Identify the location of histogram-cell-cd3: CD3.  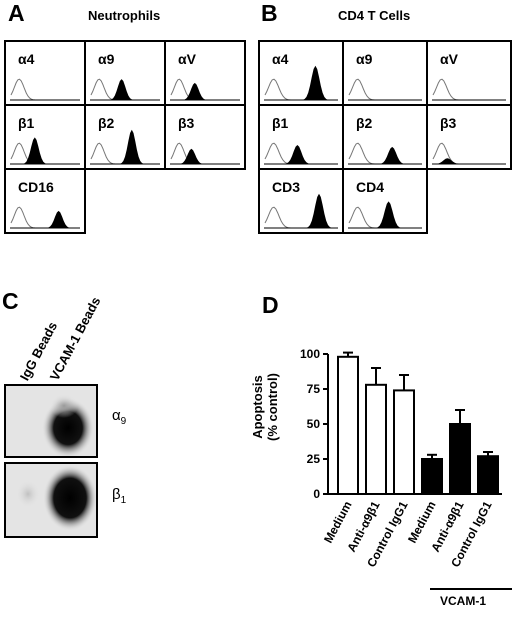
(301, 201).